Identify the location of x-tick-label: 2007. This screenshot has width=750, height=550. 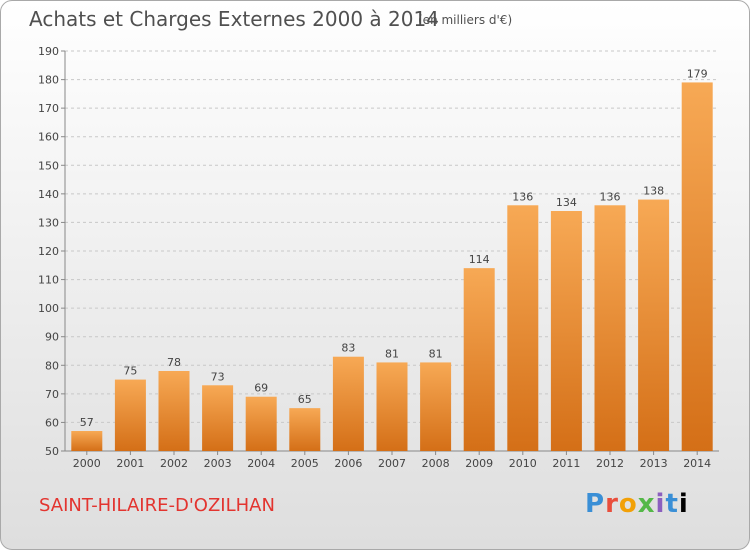
(392, 463).